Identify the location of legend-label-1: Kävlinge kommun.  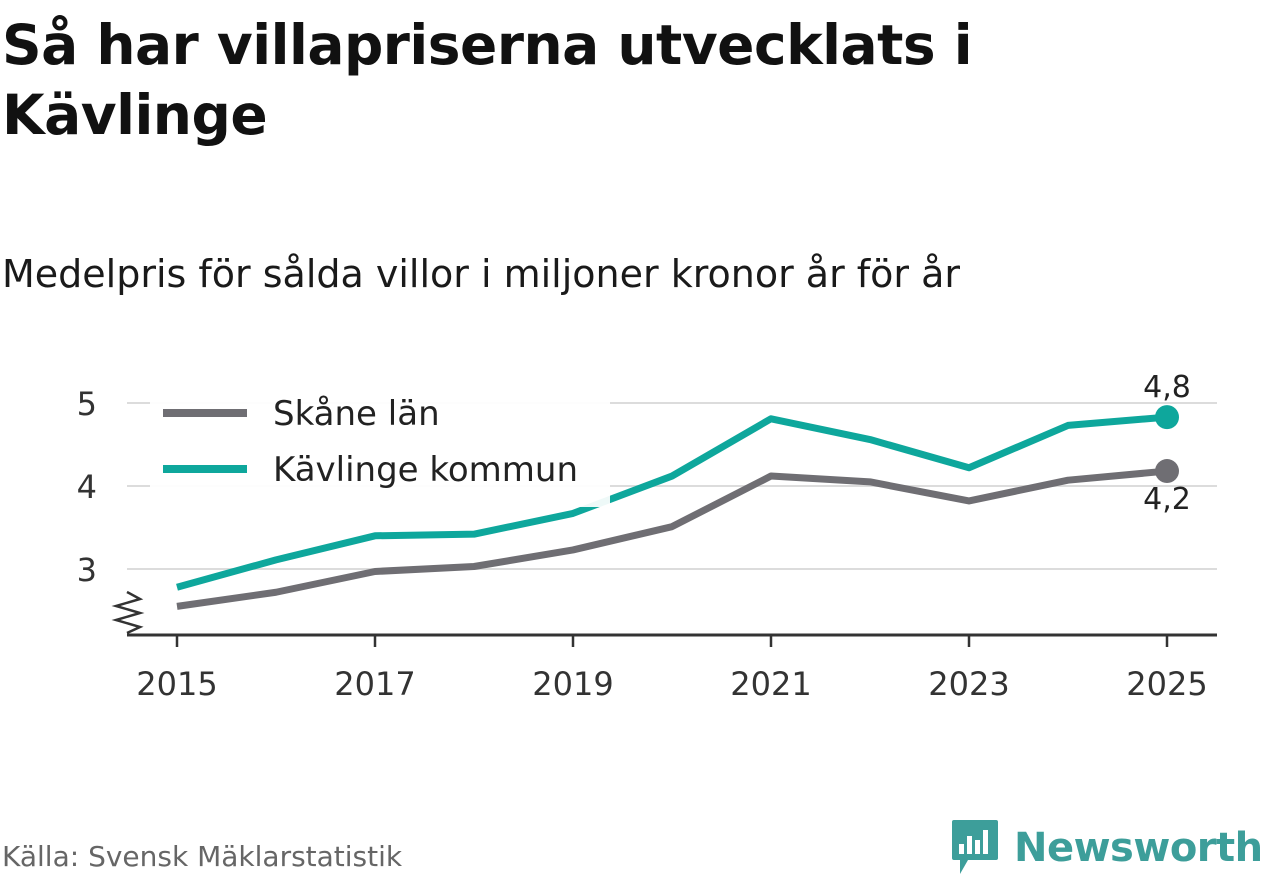
(425, 470).